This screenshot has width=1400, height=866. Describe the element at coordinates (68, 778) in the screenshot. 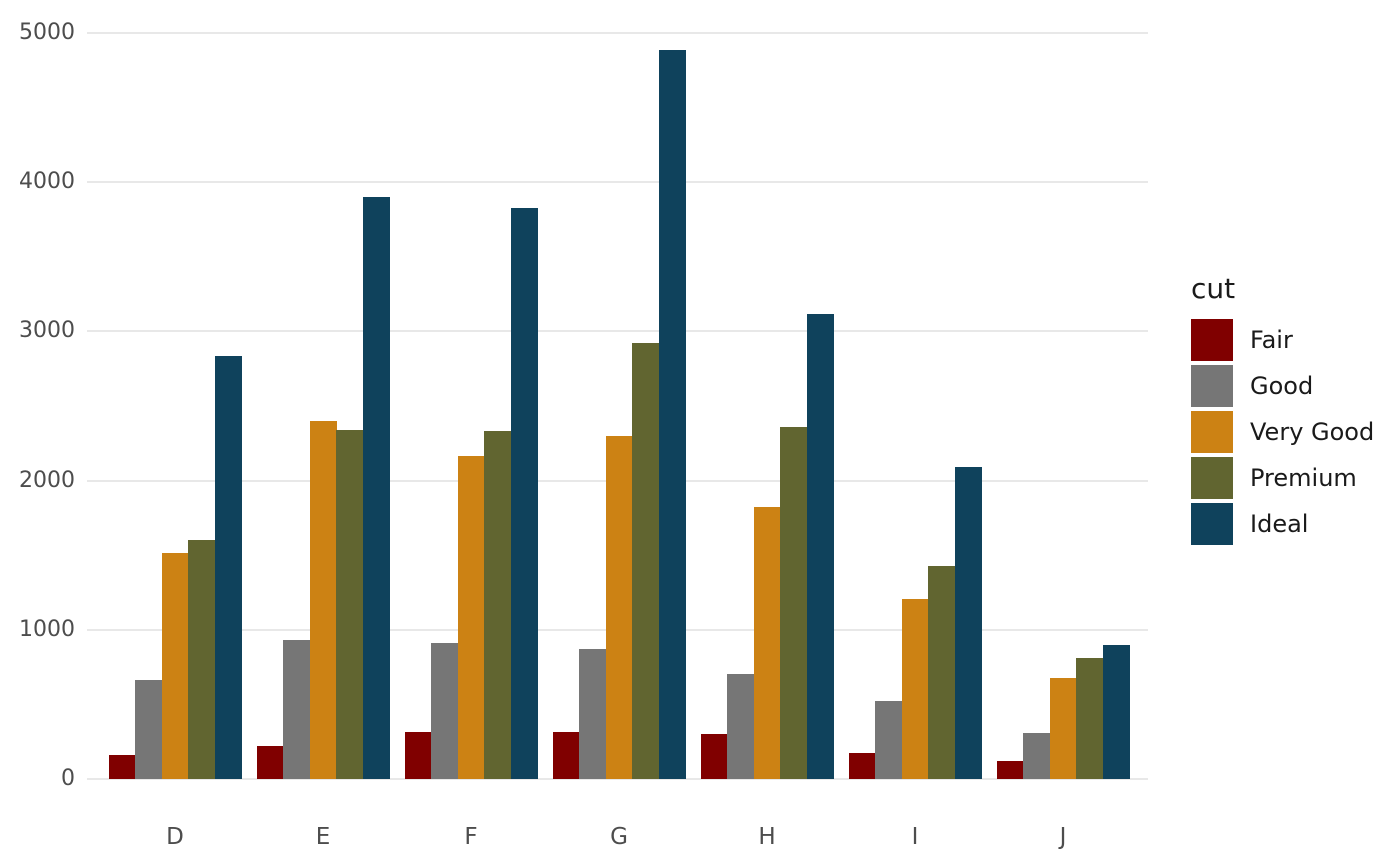

I see `y-tick-label: 0` at that location.